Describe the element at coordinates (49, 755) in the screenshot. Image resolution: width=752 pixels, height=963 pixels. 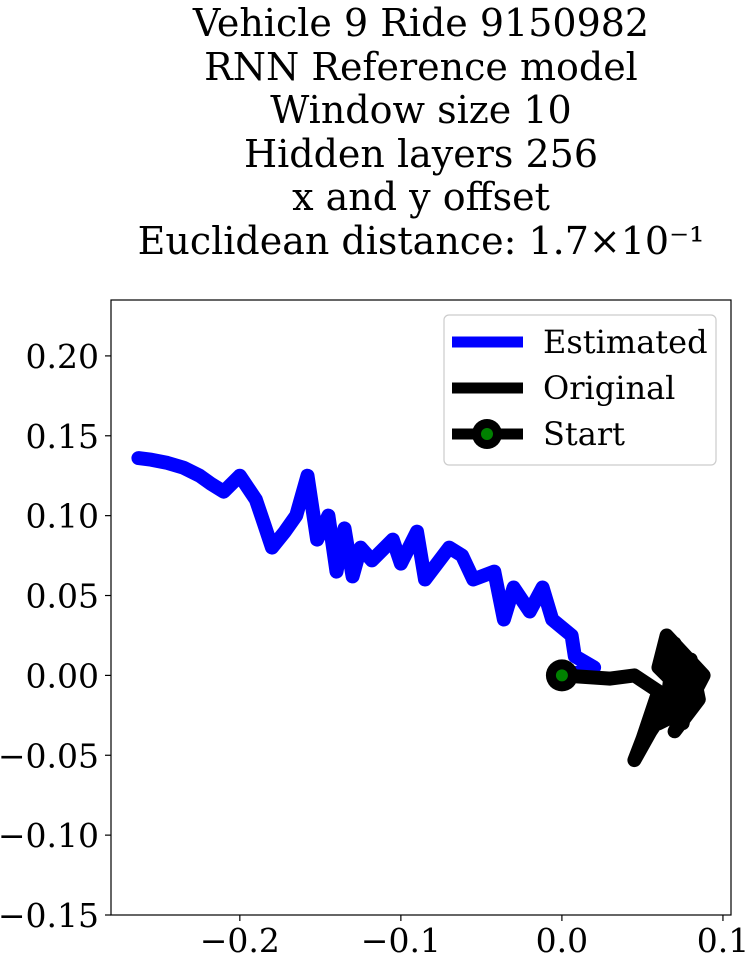
I see `y-tick-label: −0.05` at that location.